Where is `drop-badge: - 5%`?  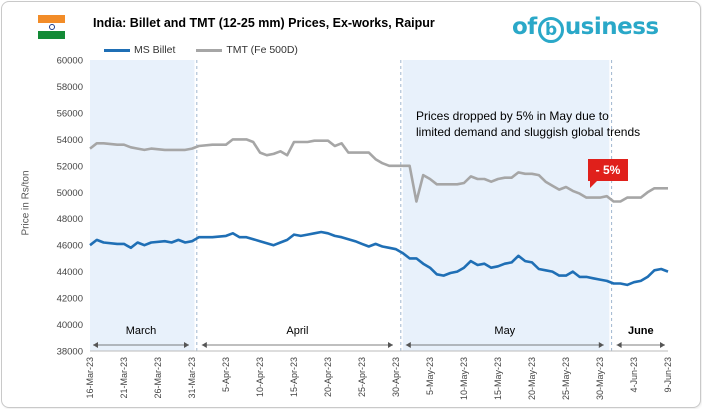 drop-badge: - 5% is located at coordinates (608, 170).